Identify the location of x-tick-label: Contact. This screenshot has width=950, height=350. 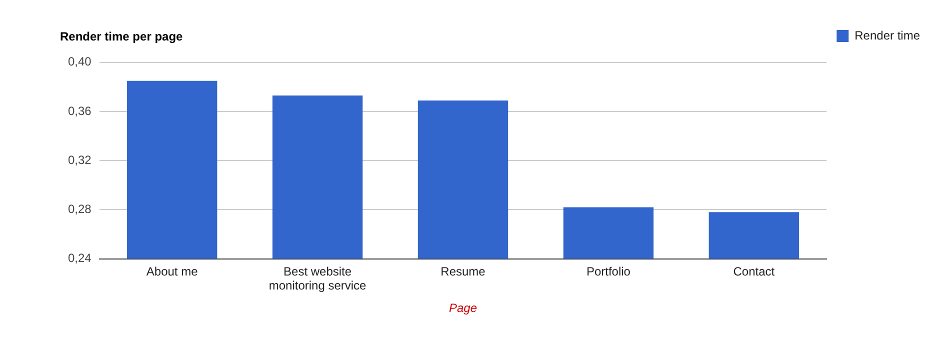
(754, 271).